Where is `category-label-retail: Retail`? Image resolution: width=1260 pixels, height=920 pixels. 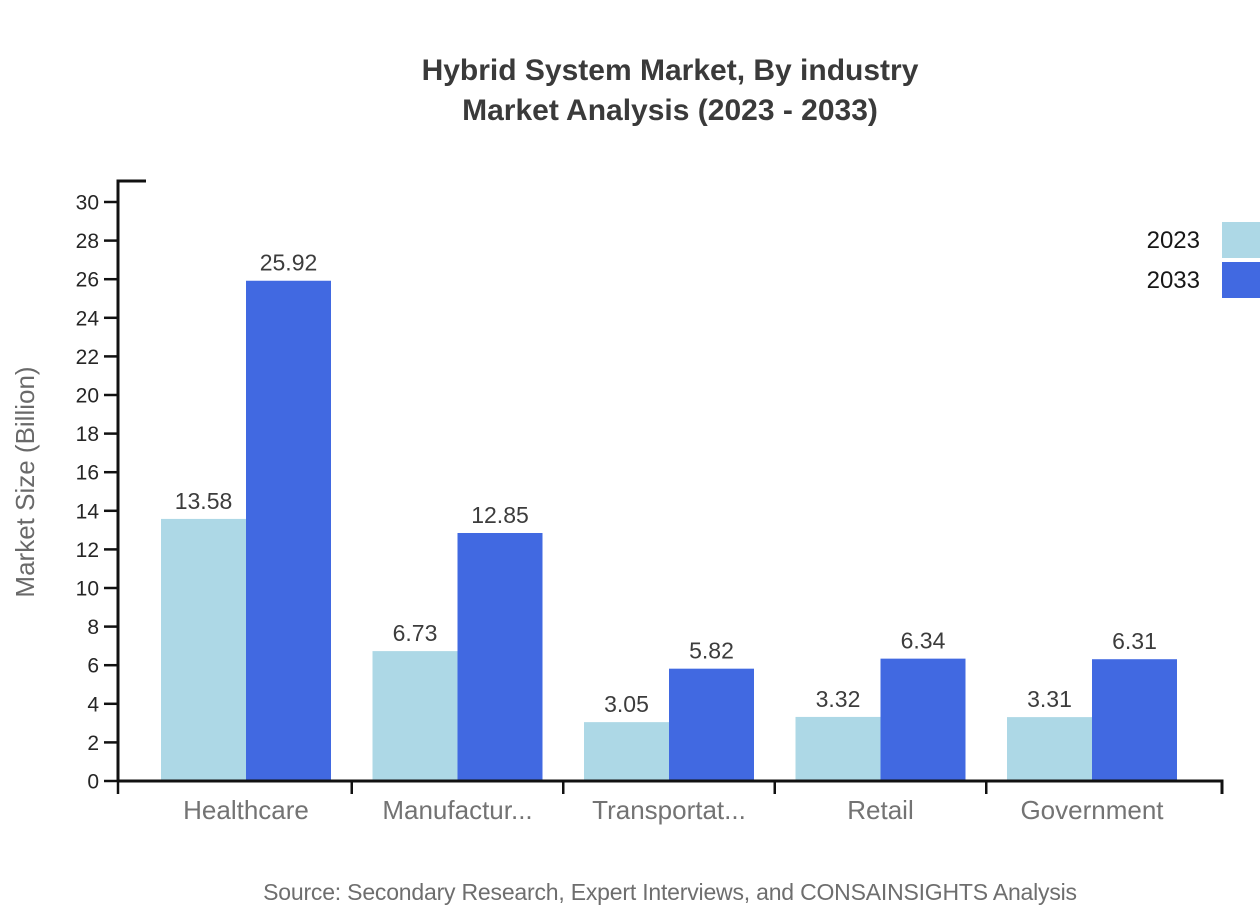 category-label-retail: Retail is located at coordinates (880, 810).